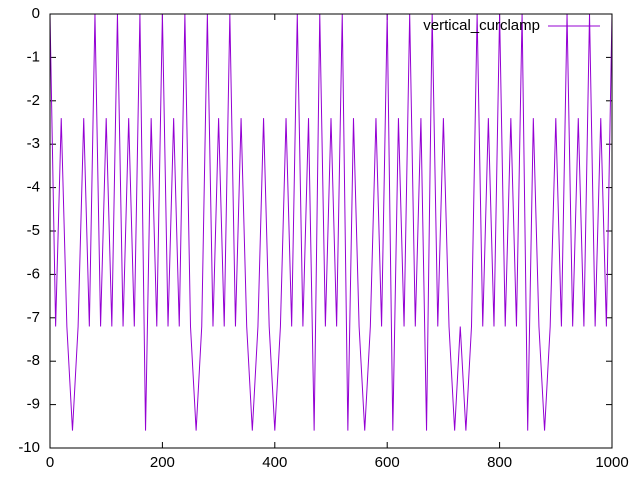  Describe the element at coordinates (33, 56) in the screenshot. I see `y-tick-label: -1` at that location.